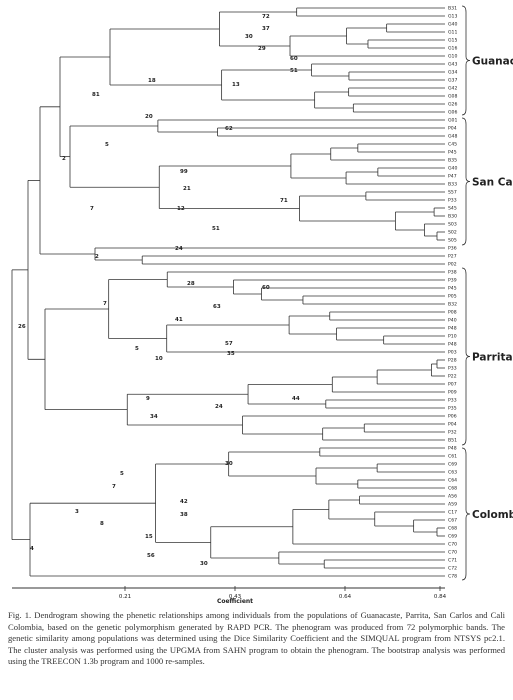 The width and height of the screenshot is (513, 700). I want to click on bootstrap-value: 81, so click(96, 95).